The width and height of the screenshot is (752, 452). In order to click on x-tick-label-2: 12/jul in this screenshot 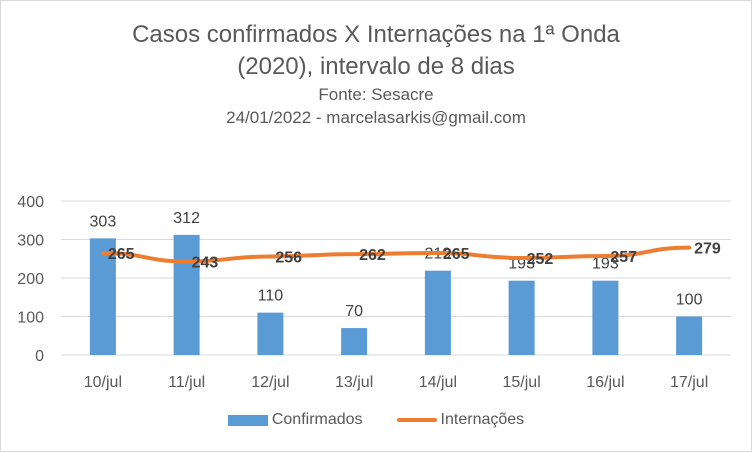, I will do `click(270, 382)`.